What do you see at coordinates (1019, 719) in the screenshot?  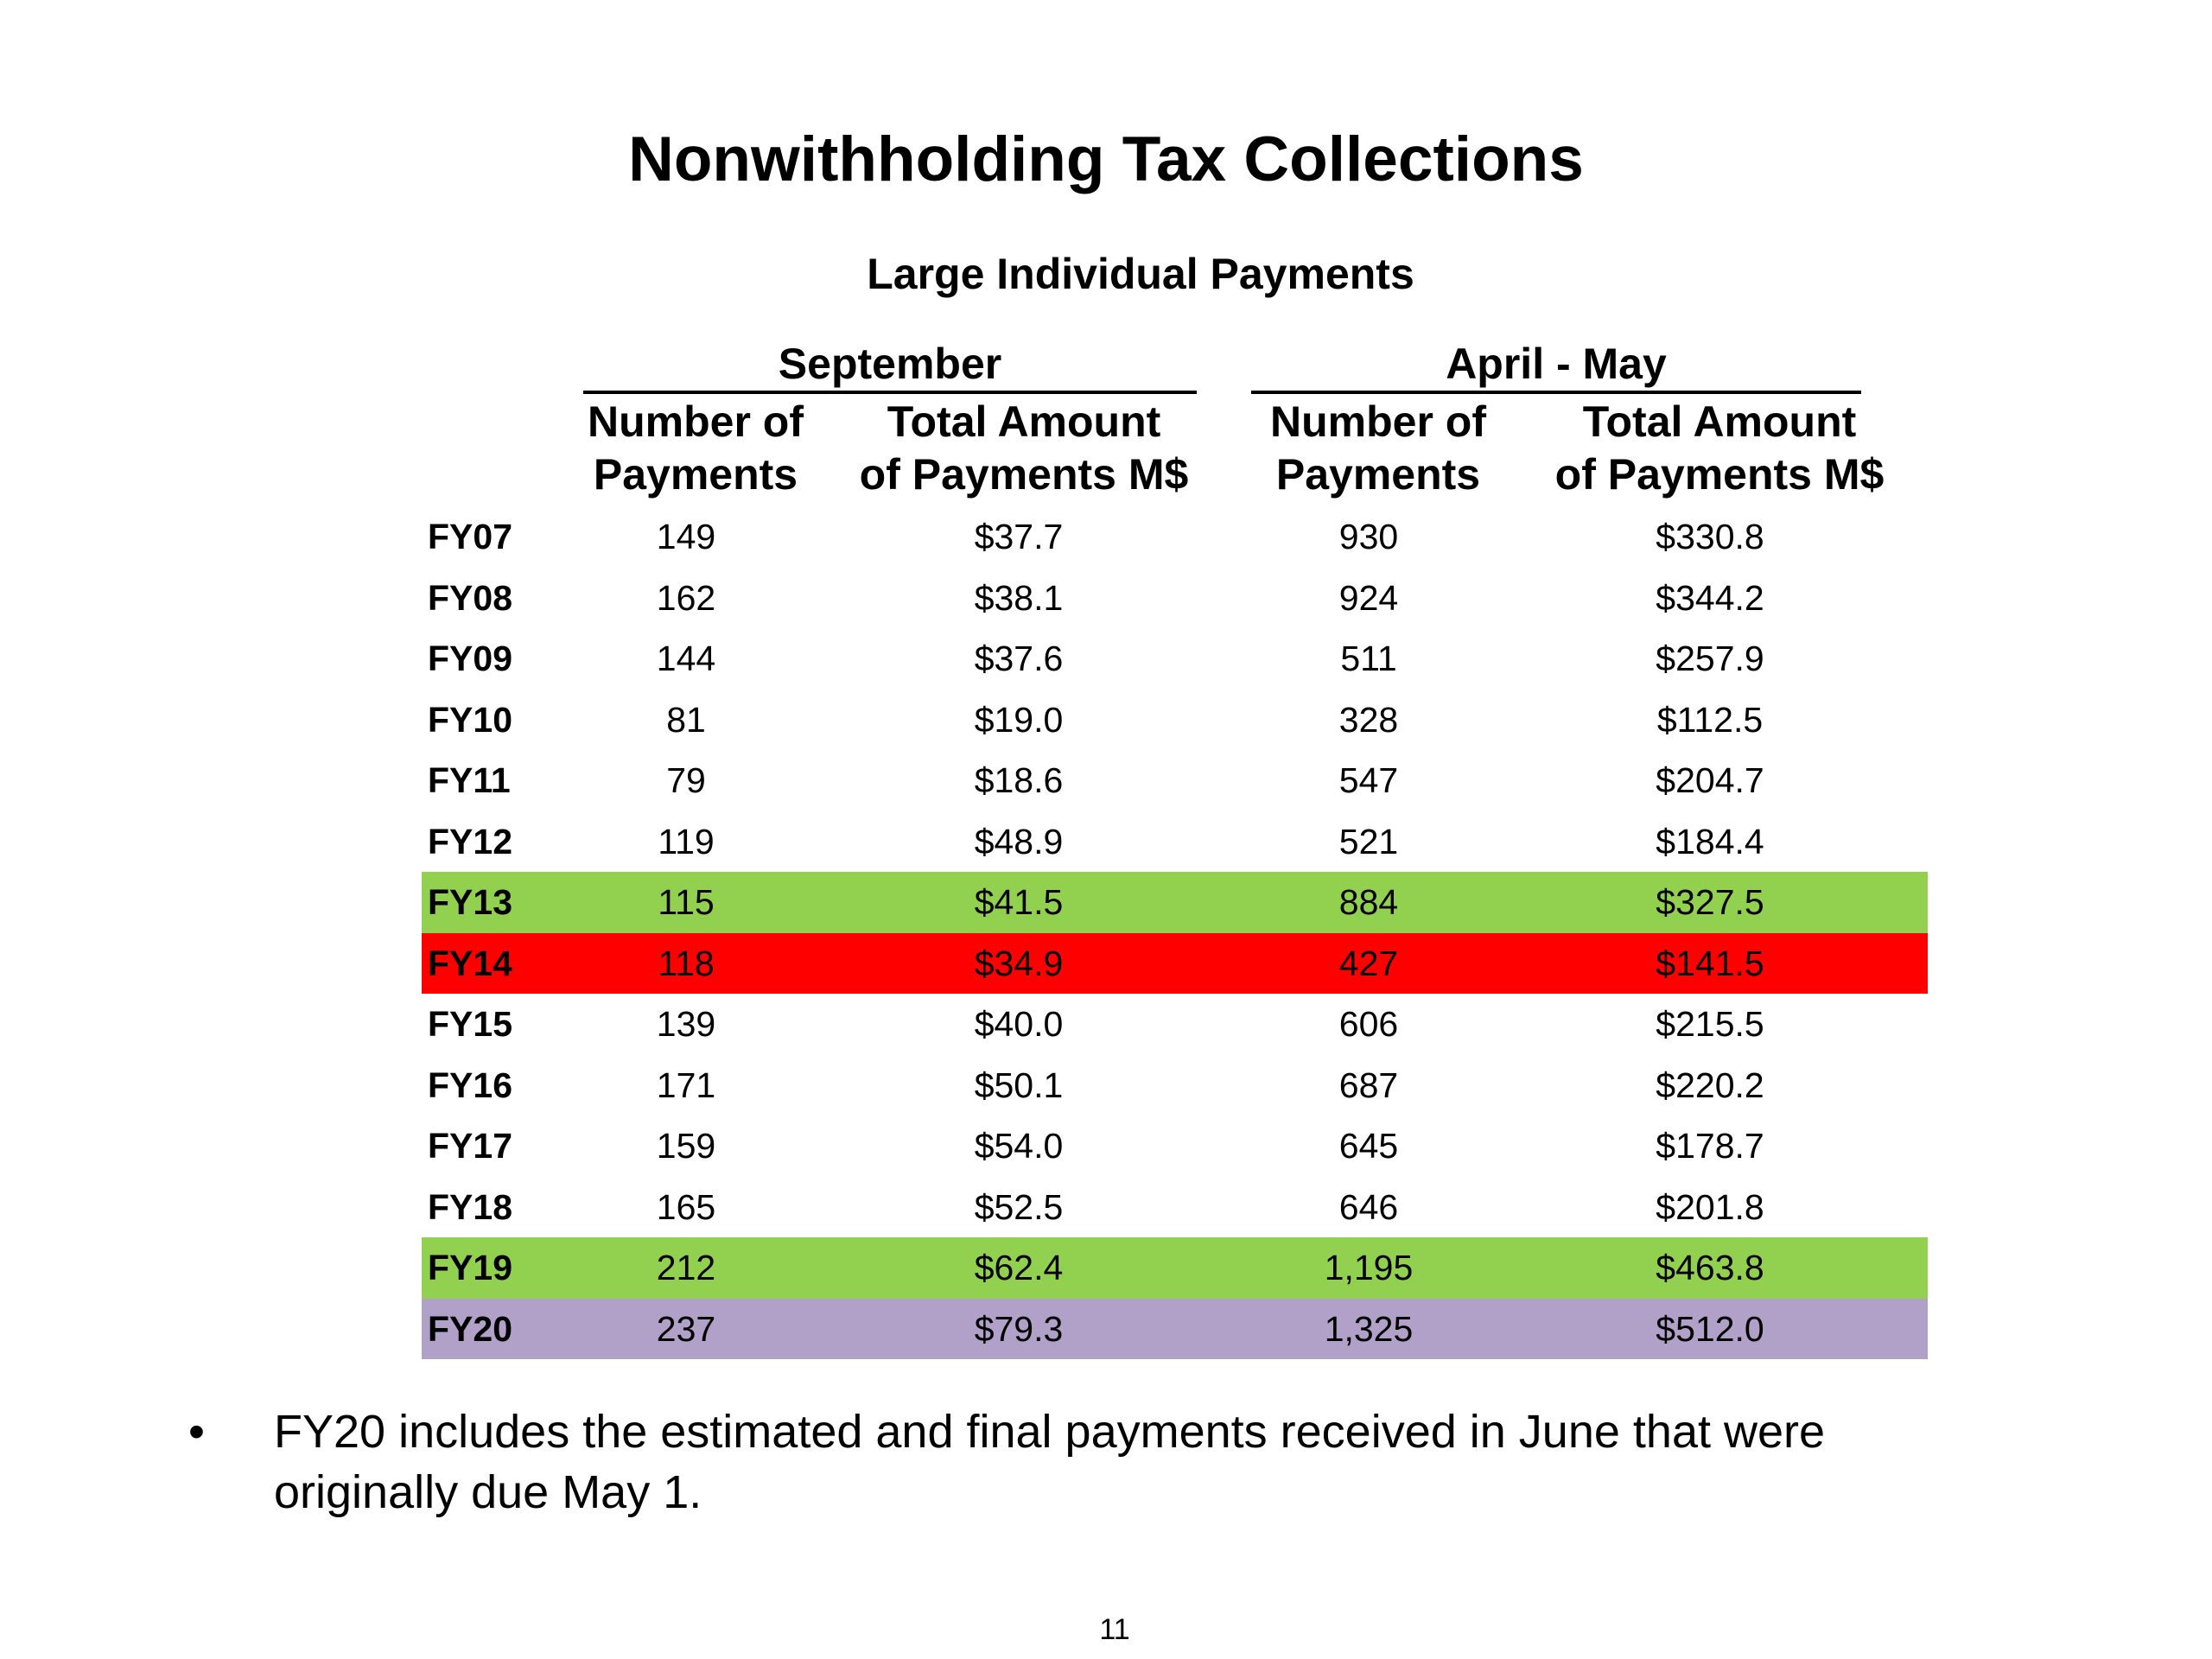 I see `september-amount-cell: $19.0` at bounding box center [1019, 719].